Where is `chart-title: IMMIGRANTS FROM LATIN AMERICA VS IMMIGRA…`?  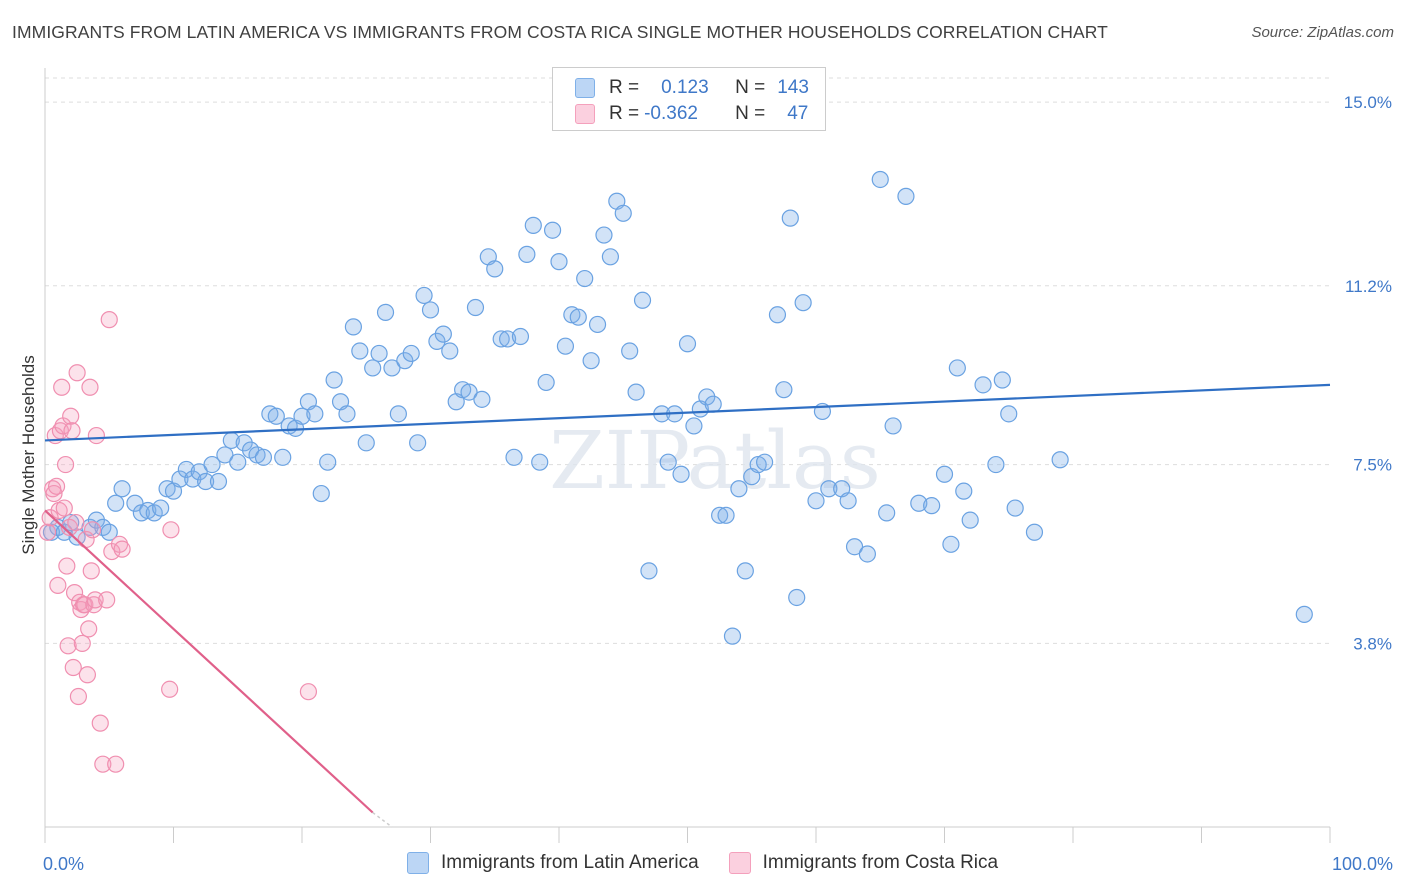 chart-title: IMMIGRANTS FROM LATIN AMERICA VS IMMIGRA… is located at coordinates (560, 32).